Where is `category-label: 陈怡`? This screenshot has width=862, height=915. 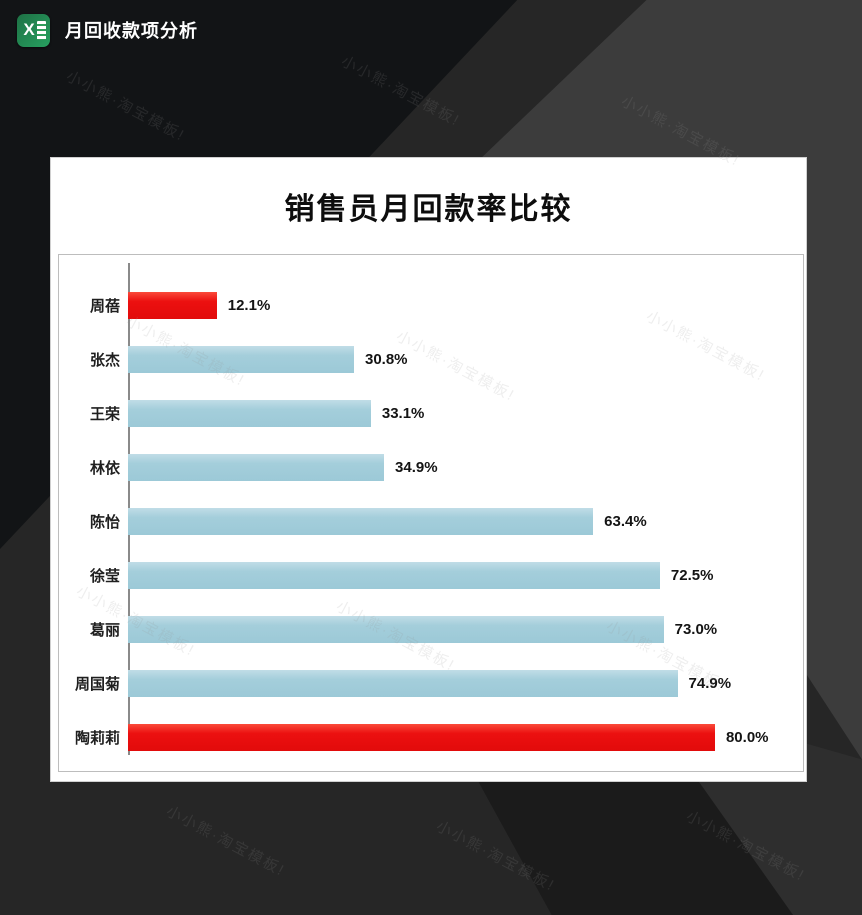 category-label: 陈怡 is located at coordinates (104, 522).